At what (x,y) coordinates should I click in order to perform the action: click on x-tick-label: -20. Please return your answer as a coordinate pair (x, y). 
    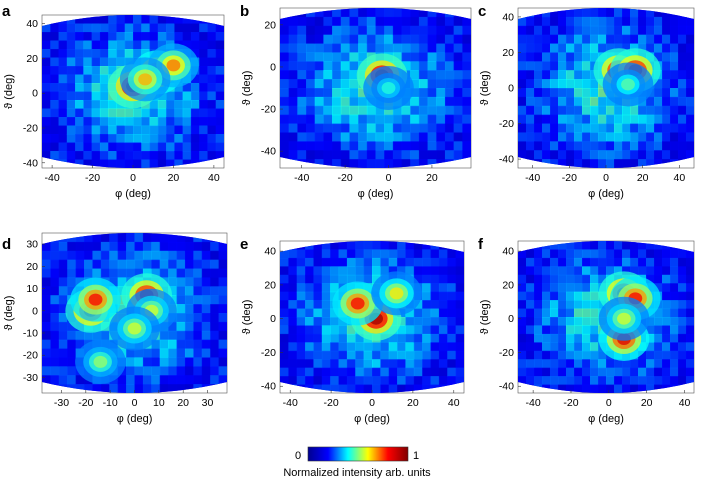
    Looking at the image, I should click on (569, 178).